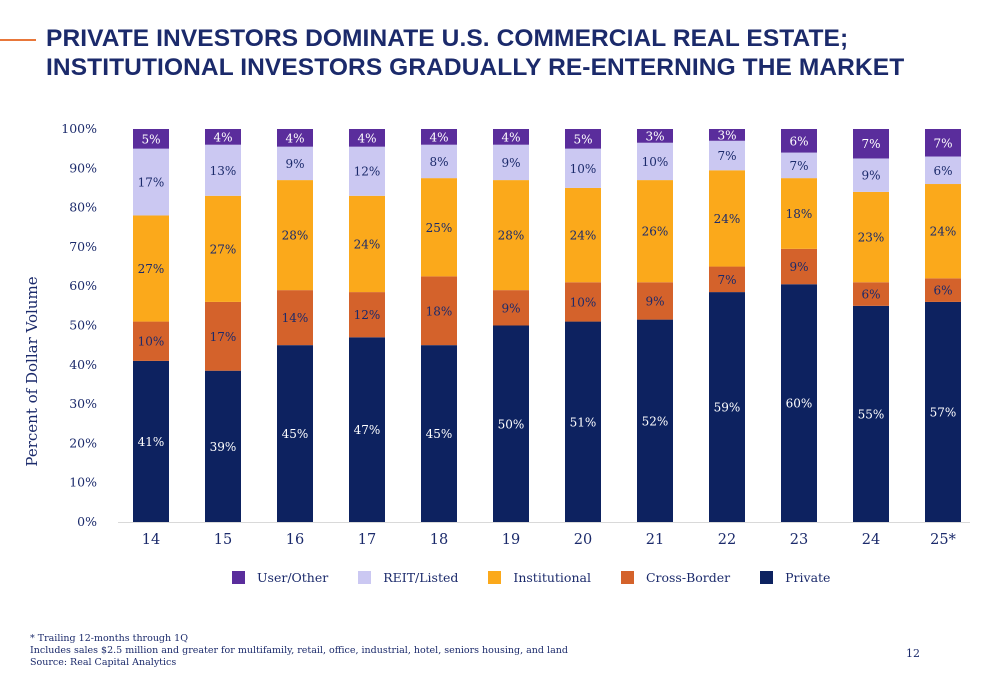  Describe the element at coordinates (280, 577) in the screenshot. I see `legend-item-user-other: User/Other` at that location.